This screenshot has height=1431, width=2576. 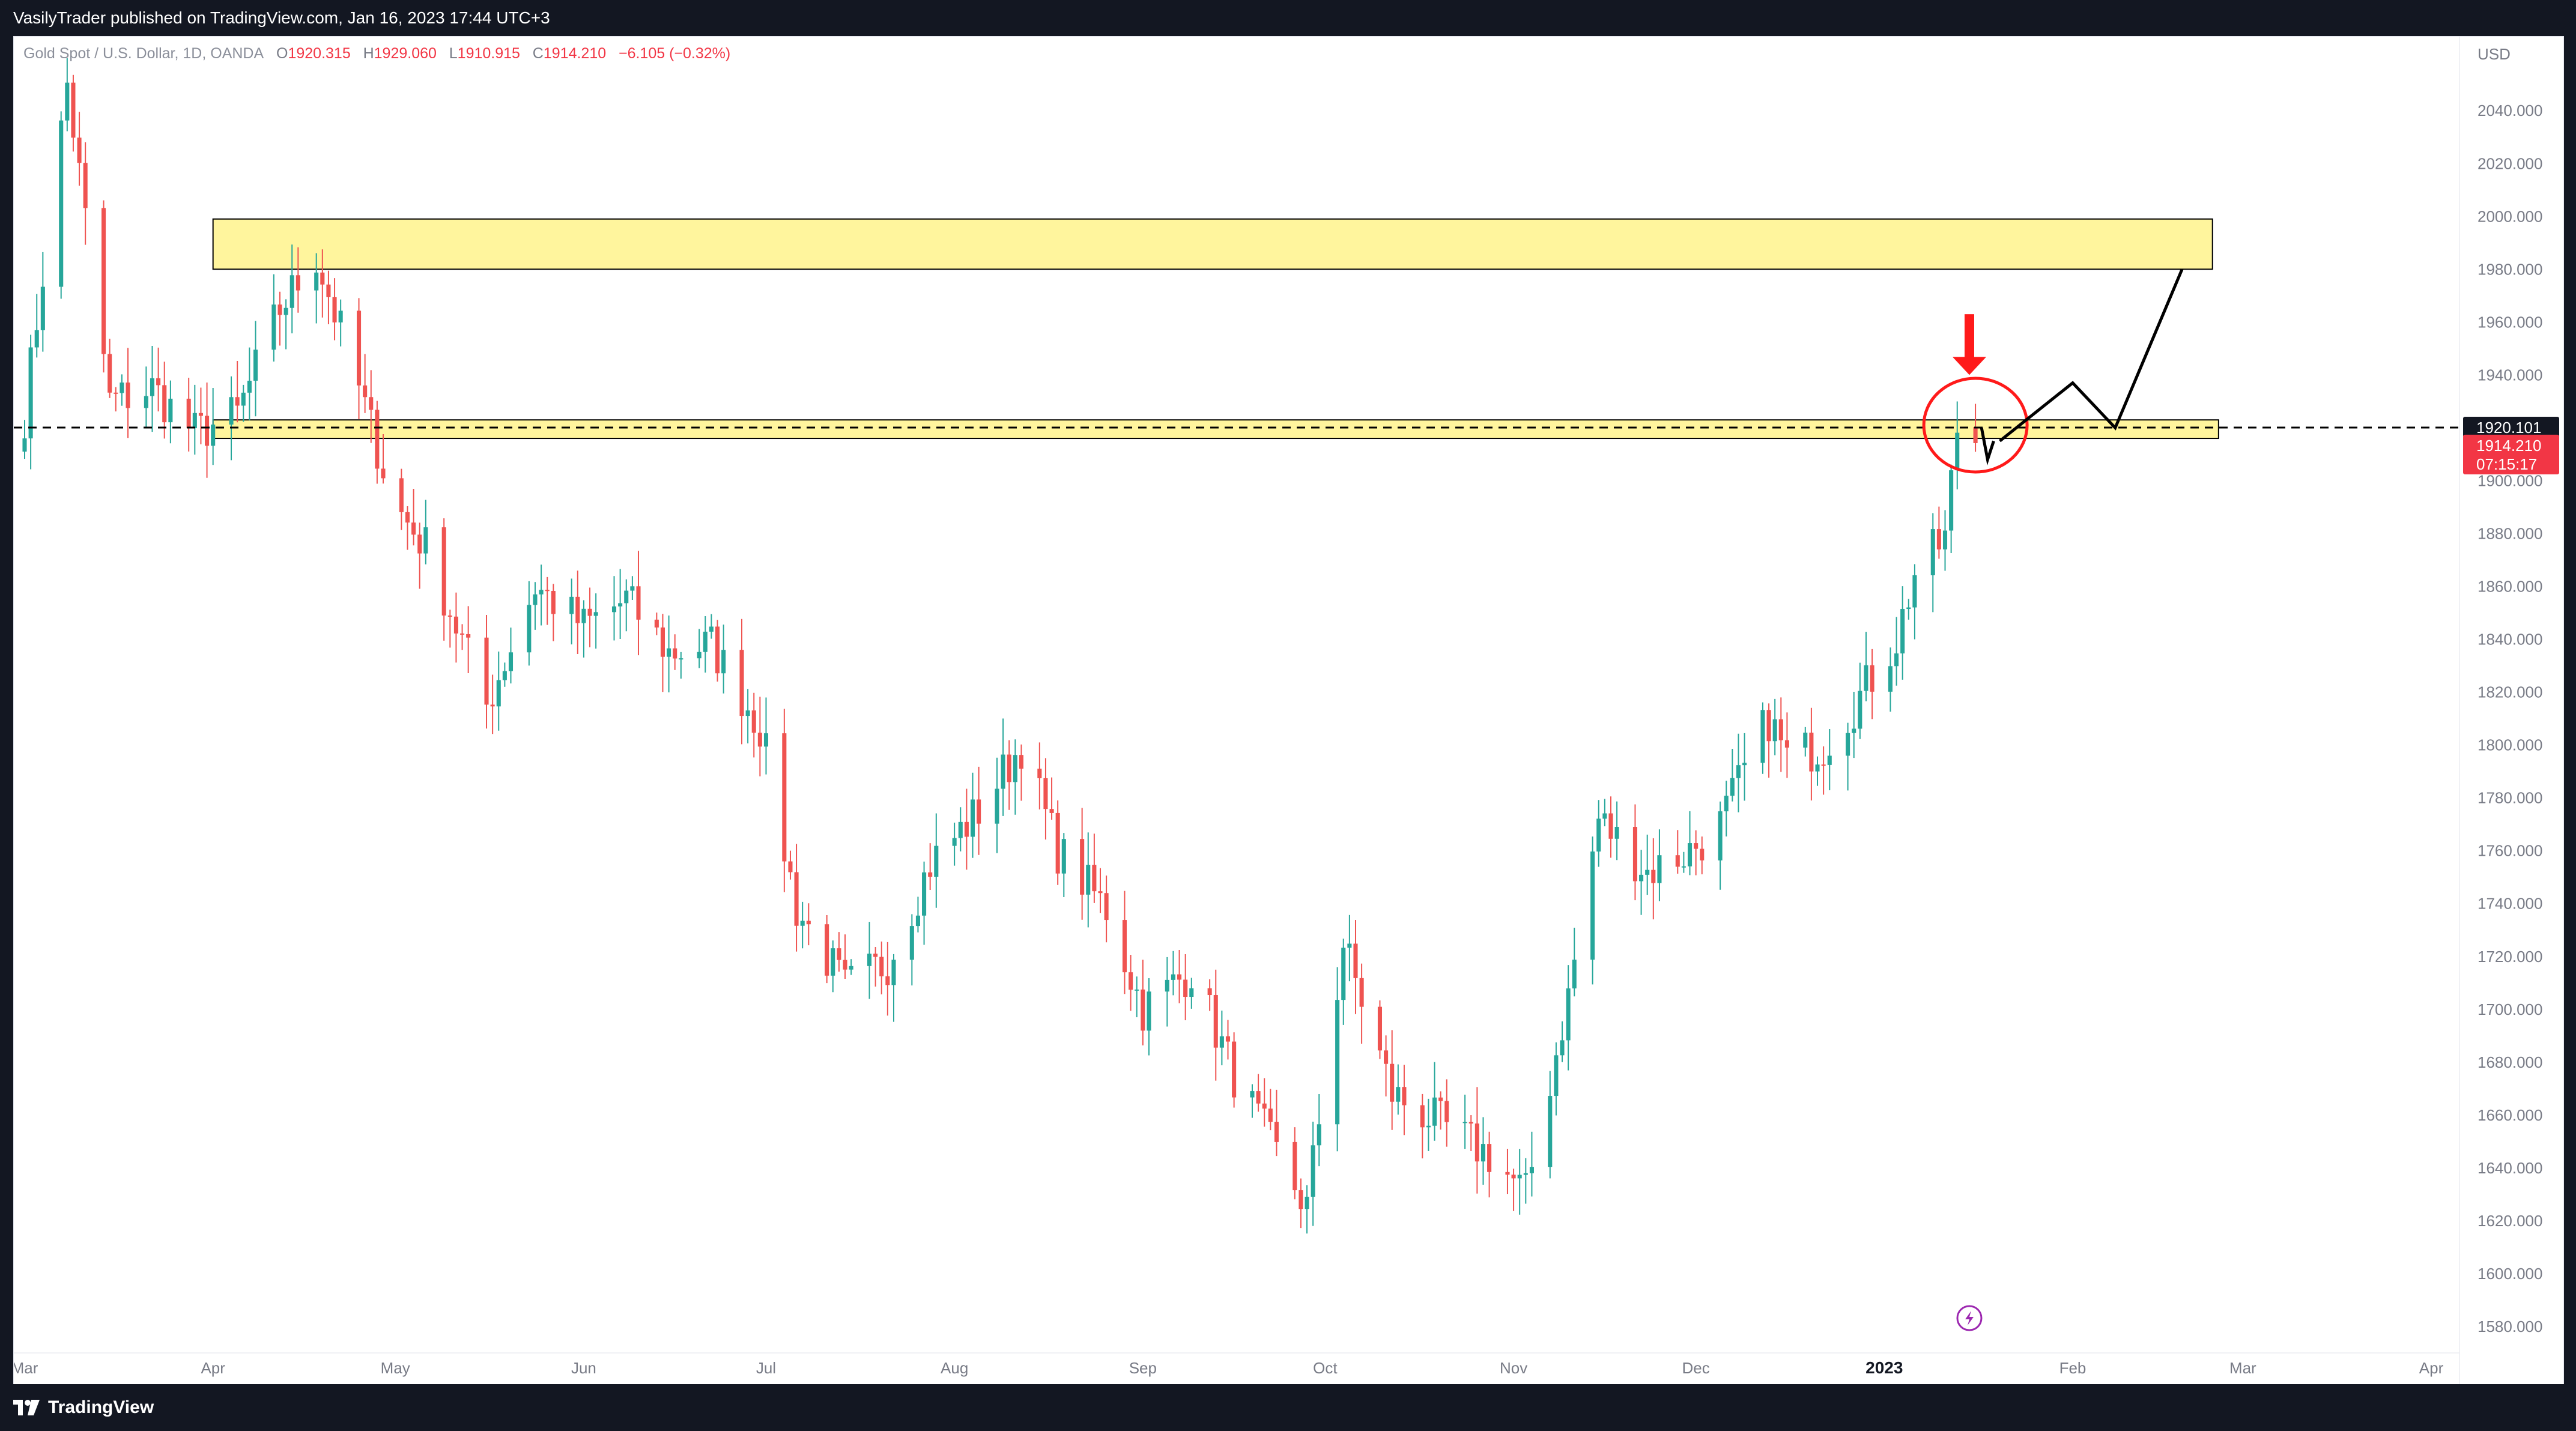 I want to click on lightning-glyph, so click(x=1969, y=1318).